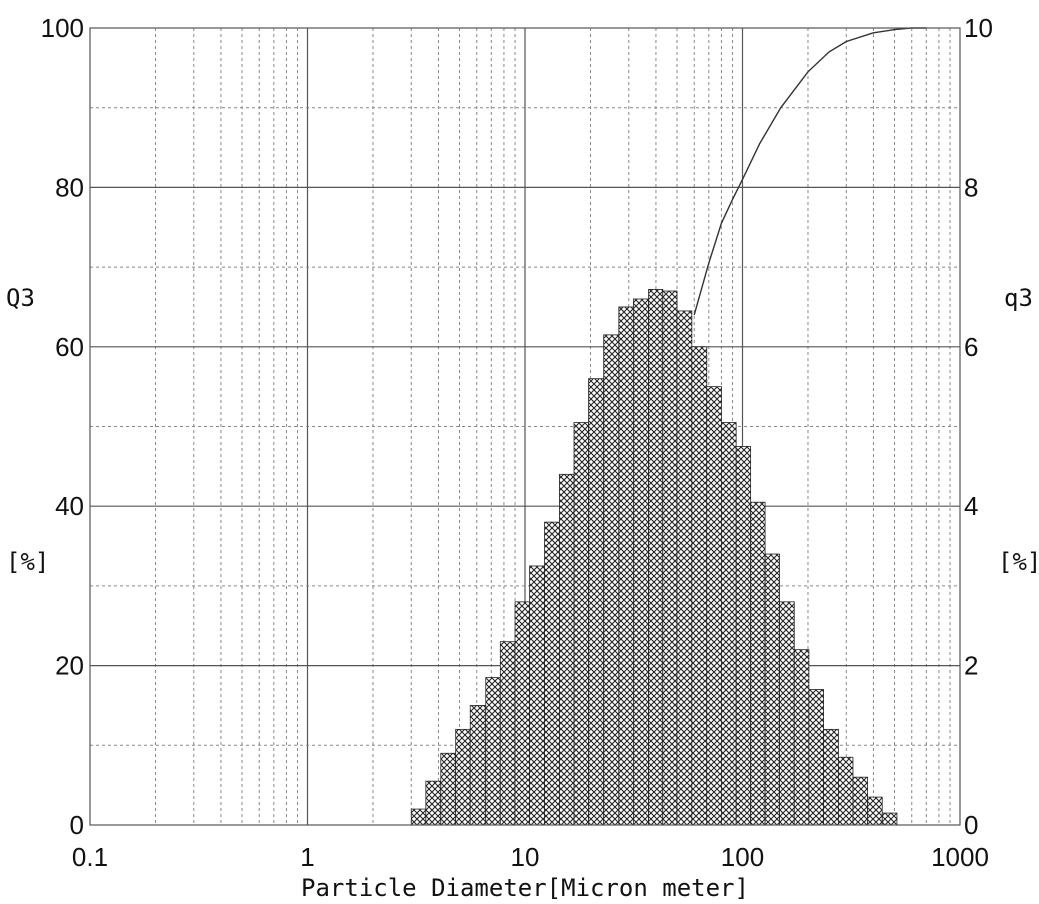 This screenshot has width=1039, height=904. What do you see at coordinates (525, 888) in the screenshot?
I see `x-axis-label: Particle Diameter[Micron meter]` at bounding box center [525, 888].